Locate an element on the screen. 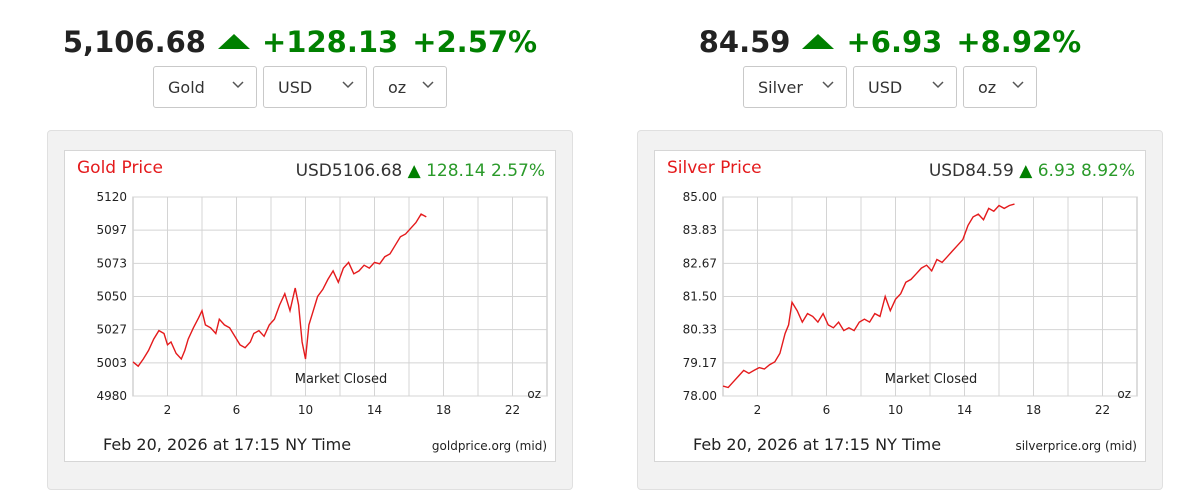 Image resolution: width=1200 pixels, height=490 pixels. ticker-percent: +2.57% is located at coordinates (475, 42).